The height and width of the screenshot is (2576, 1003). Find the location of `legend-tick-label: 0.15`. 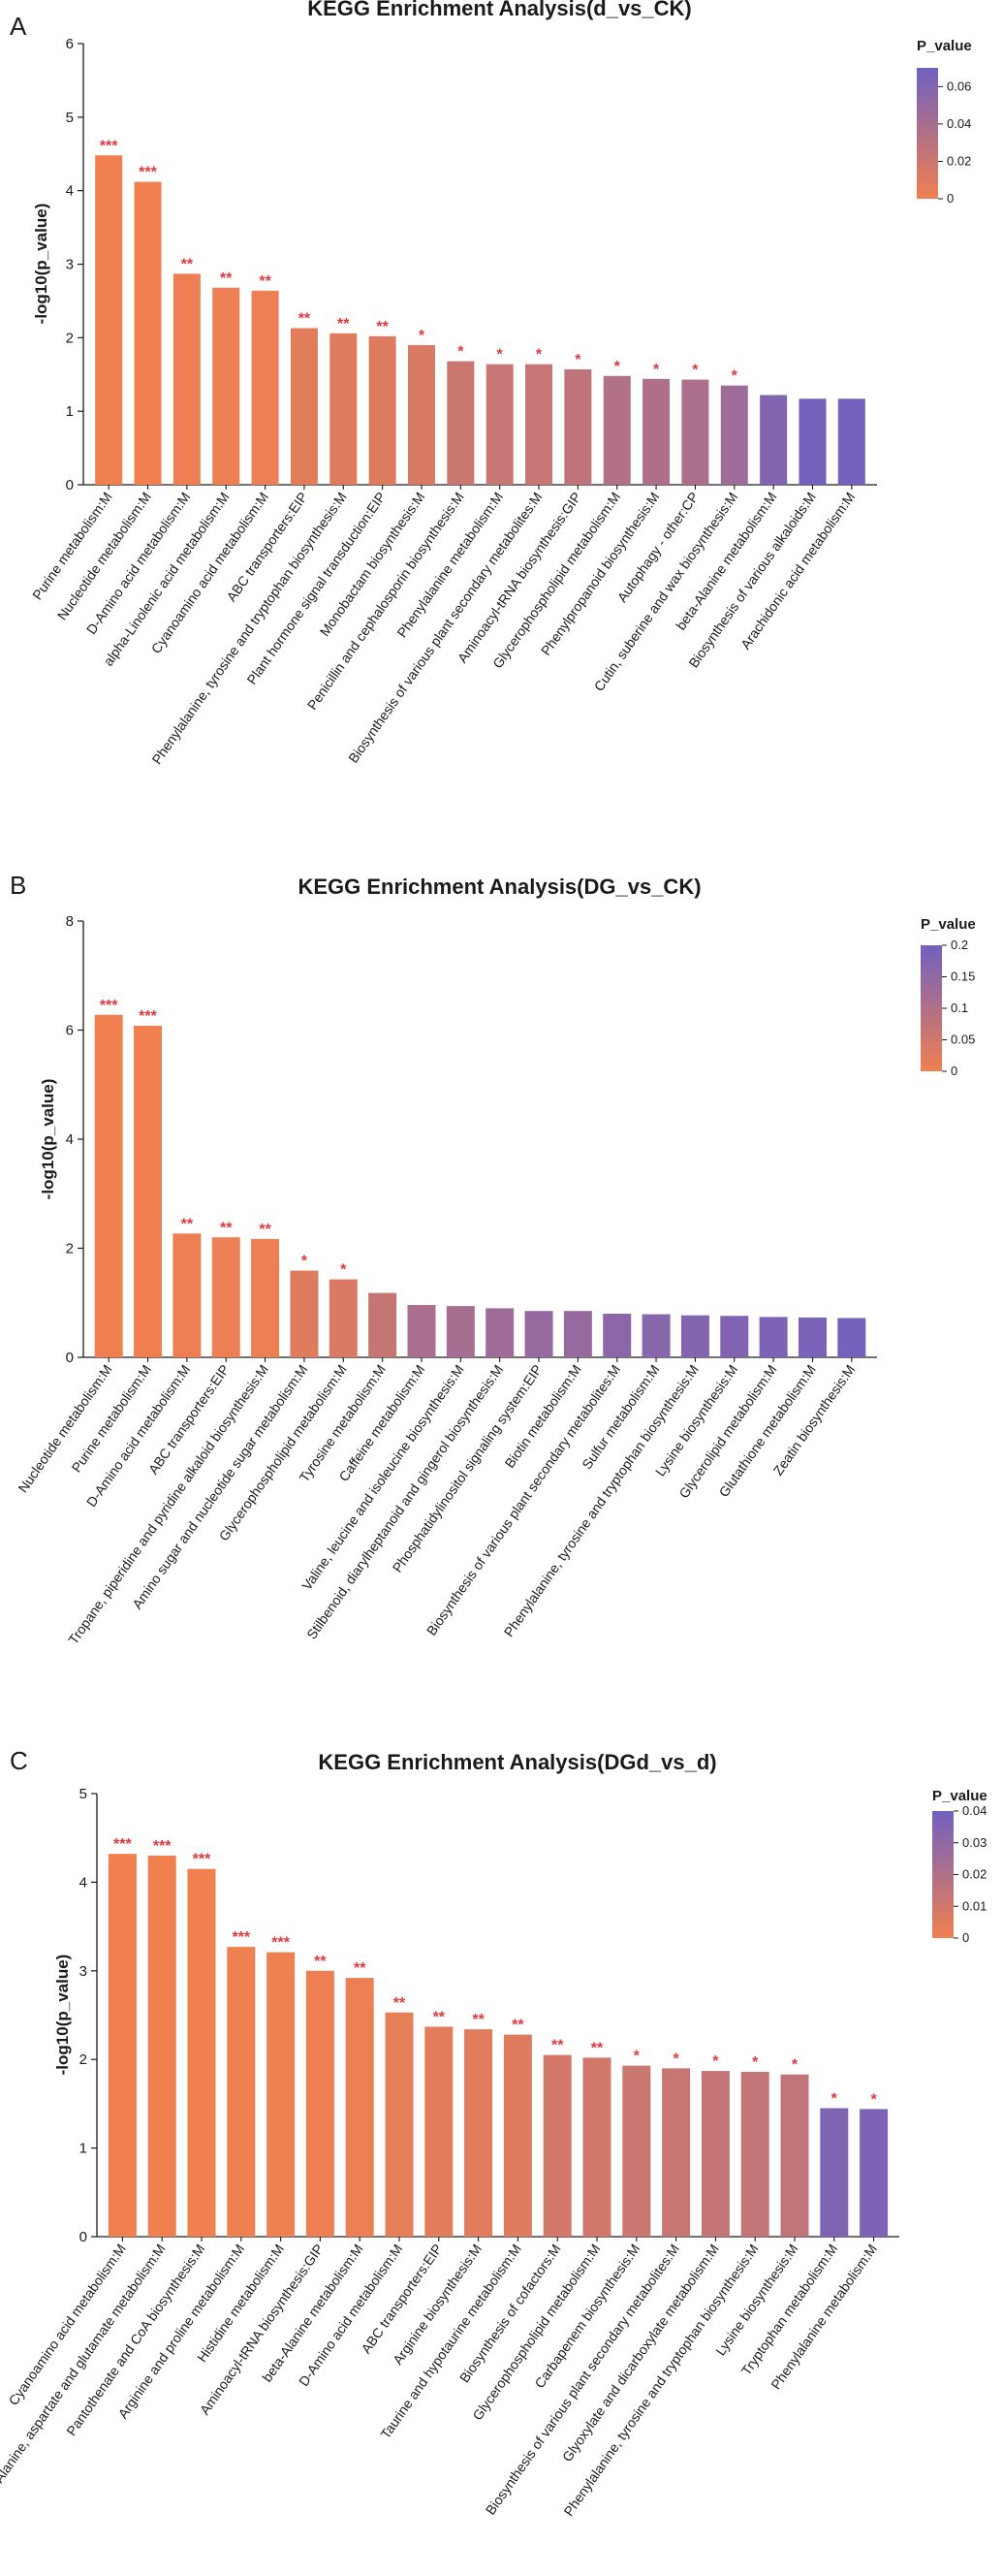

legend-tick-label: 0.15 is located at coordinates (963, 977).